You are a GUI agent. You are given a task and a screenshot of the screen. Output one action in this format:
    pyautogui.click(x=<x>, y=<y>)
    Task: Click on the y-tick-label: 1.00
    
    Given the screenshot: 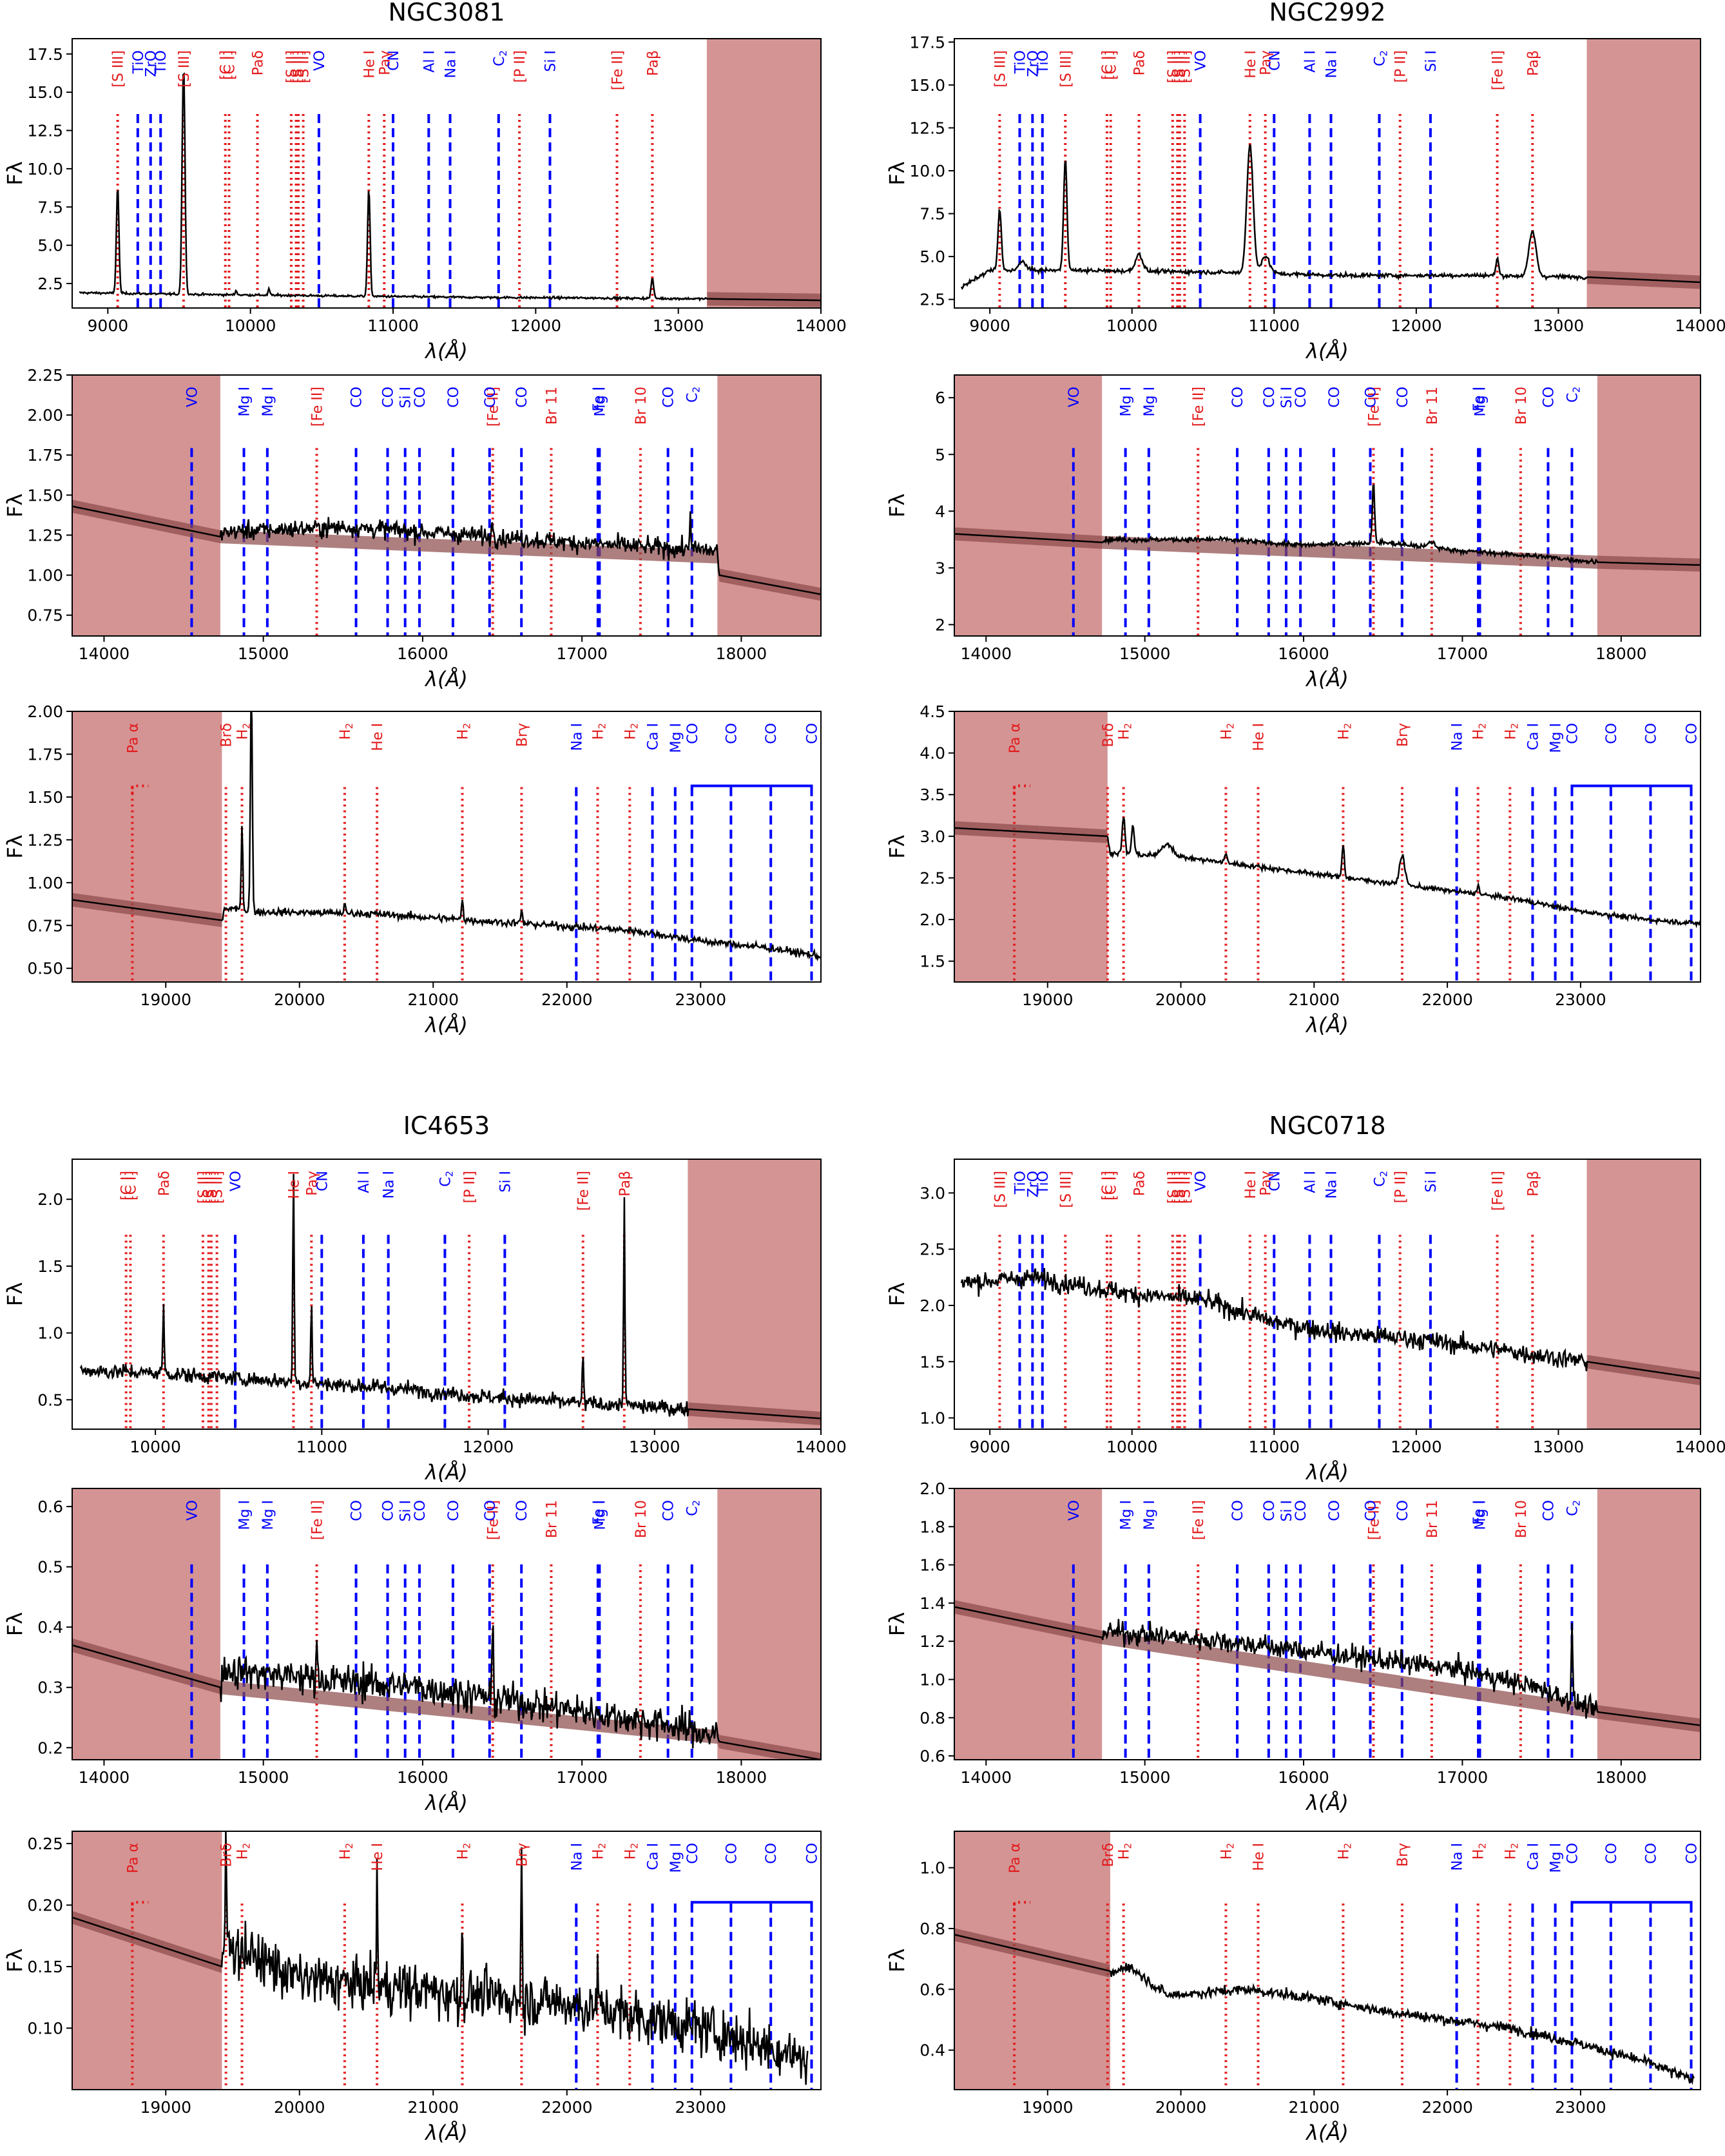 What is the action you would take?
    pyautogui.click(x=45, y=575)
    